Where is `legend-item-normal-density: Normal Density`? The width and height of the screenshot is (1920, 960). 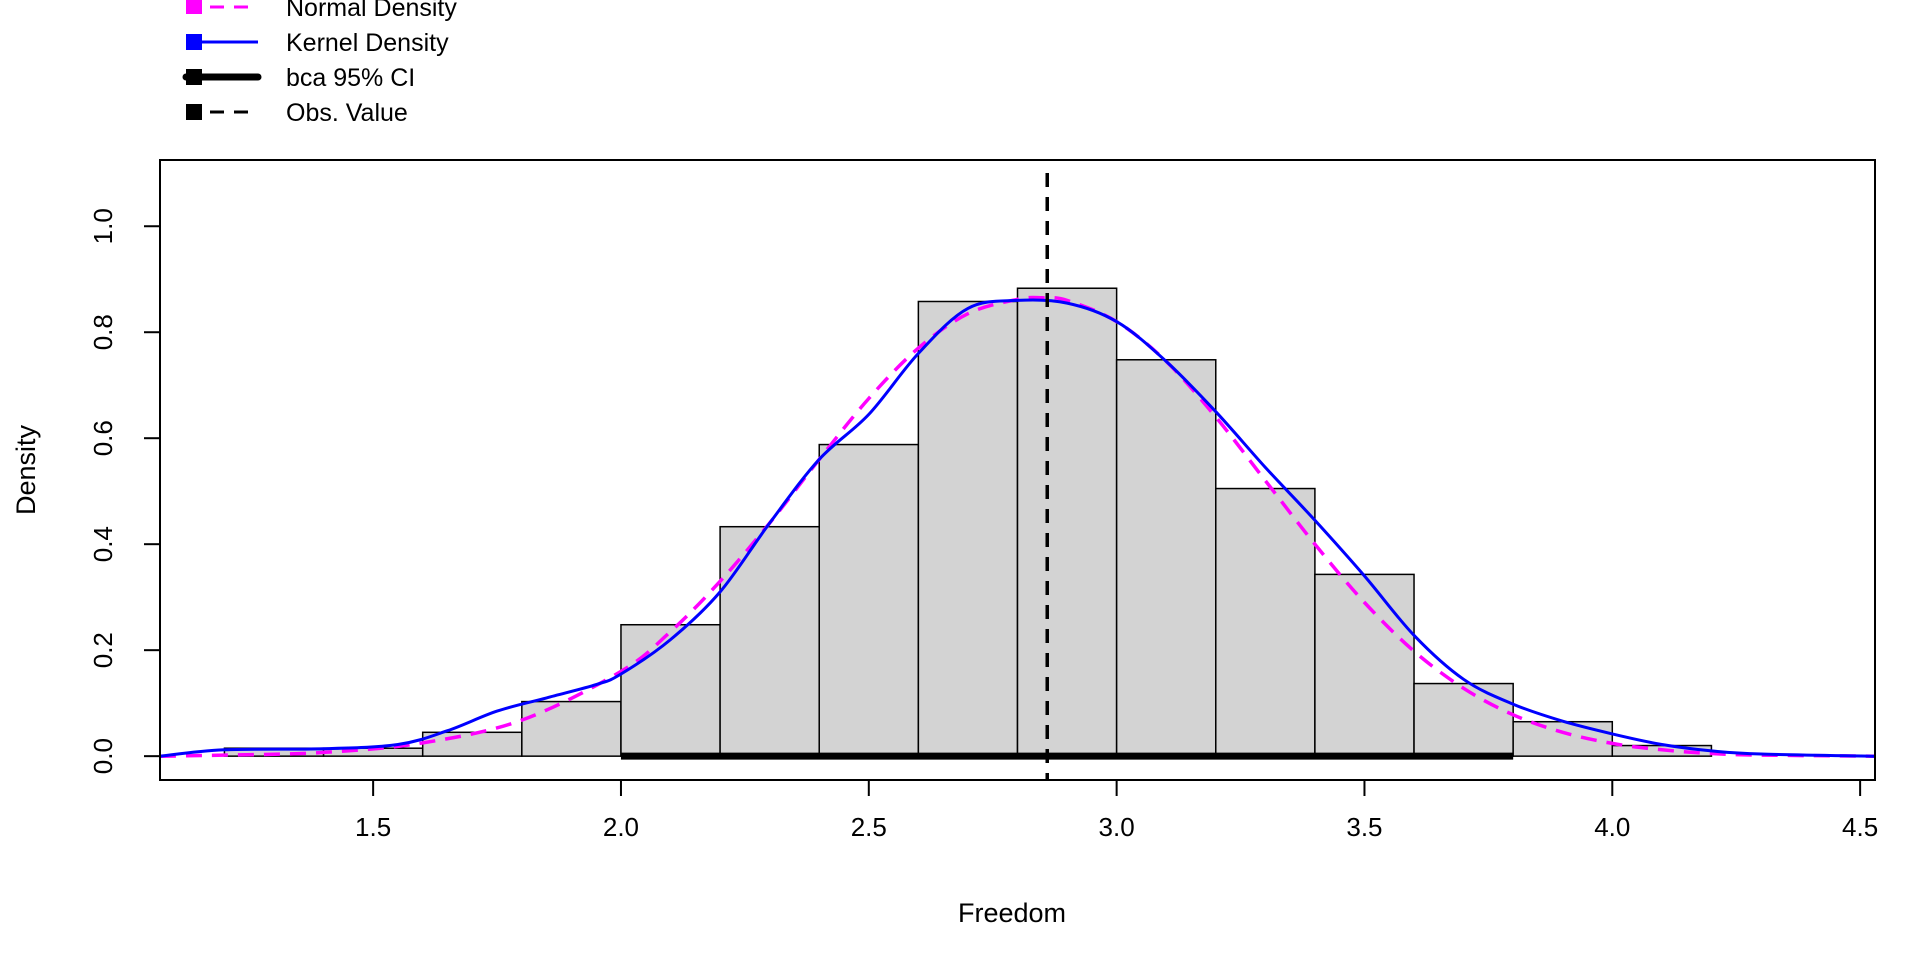
legend-item-normal-density: Normal Density is located at coordinates (321, 11).